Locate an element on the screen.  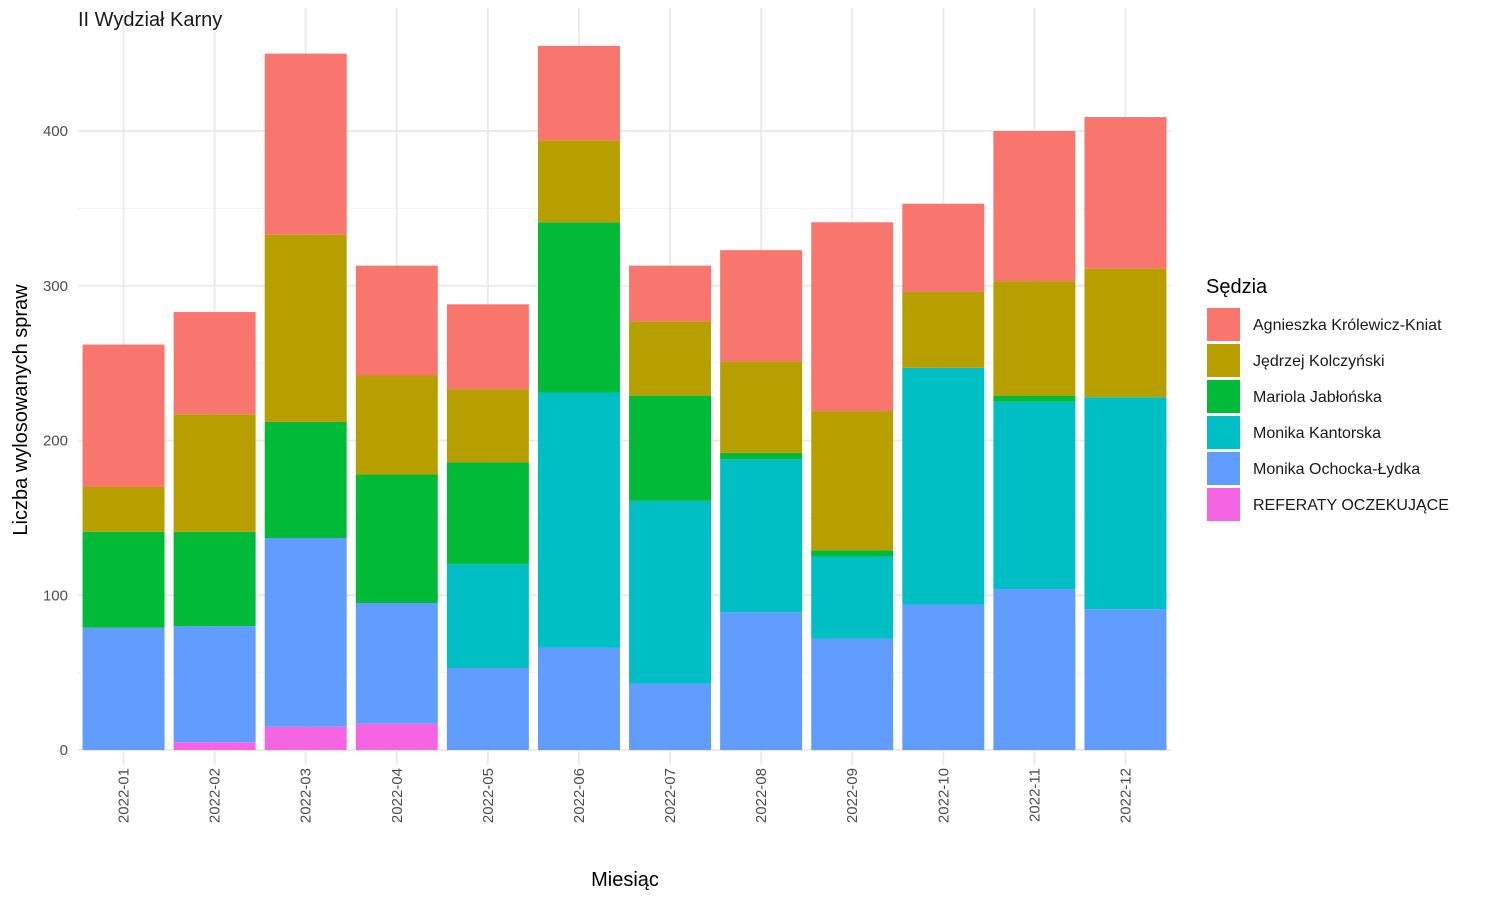
y-tick-label: 100 is located at coordinates (55, 595).